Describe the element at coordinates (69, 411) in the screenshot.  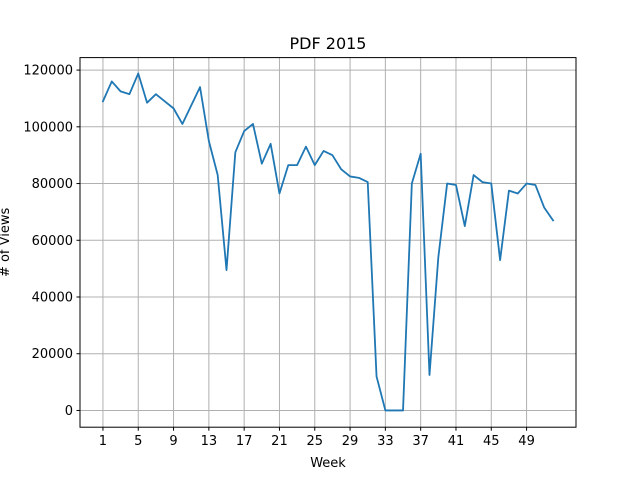
I see `y-tick-label: 0` at that location.